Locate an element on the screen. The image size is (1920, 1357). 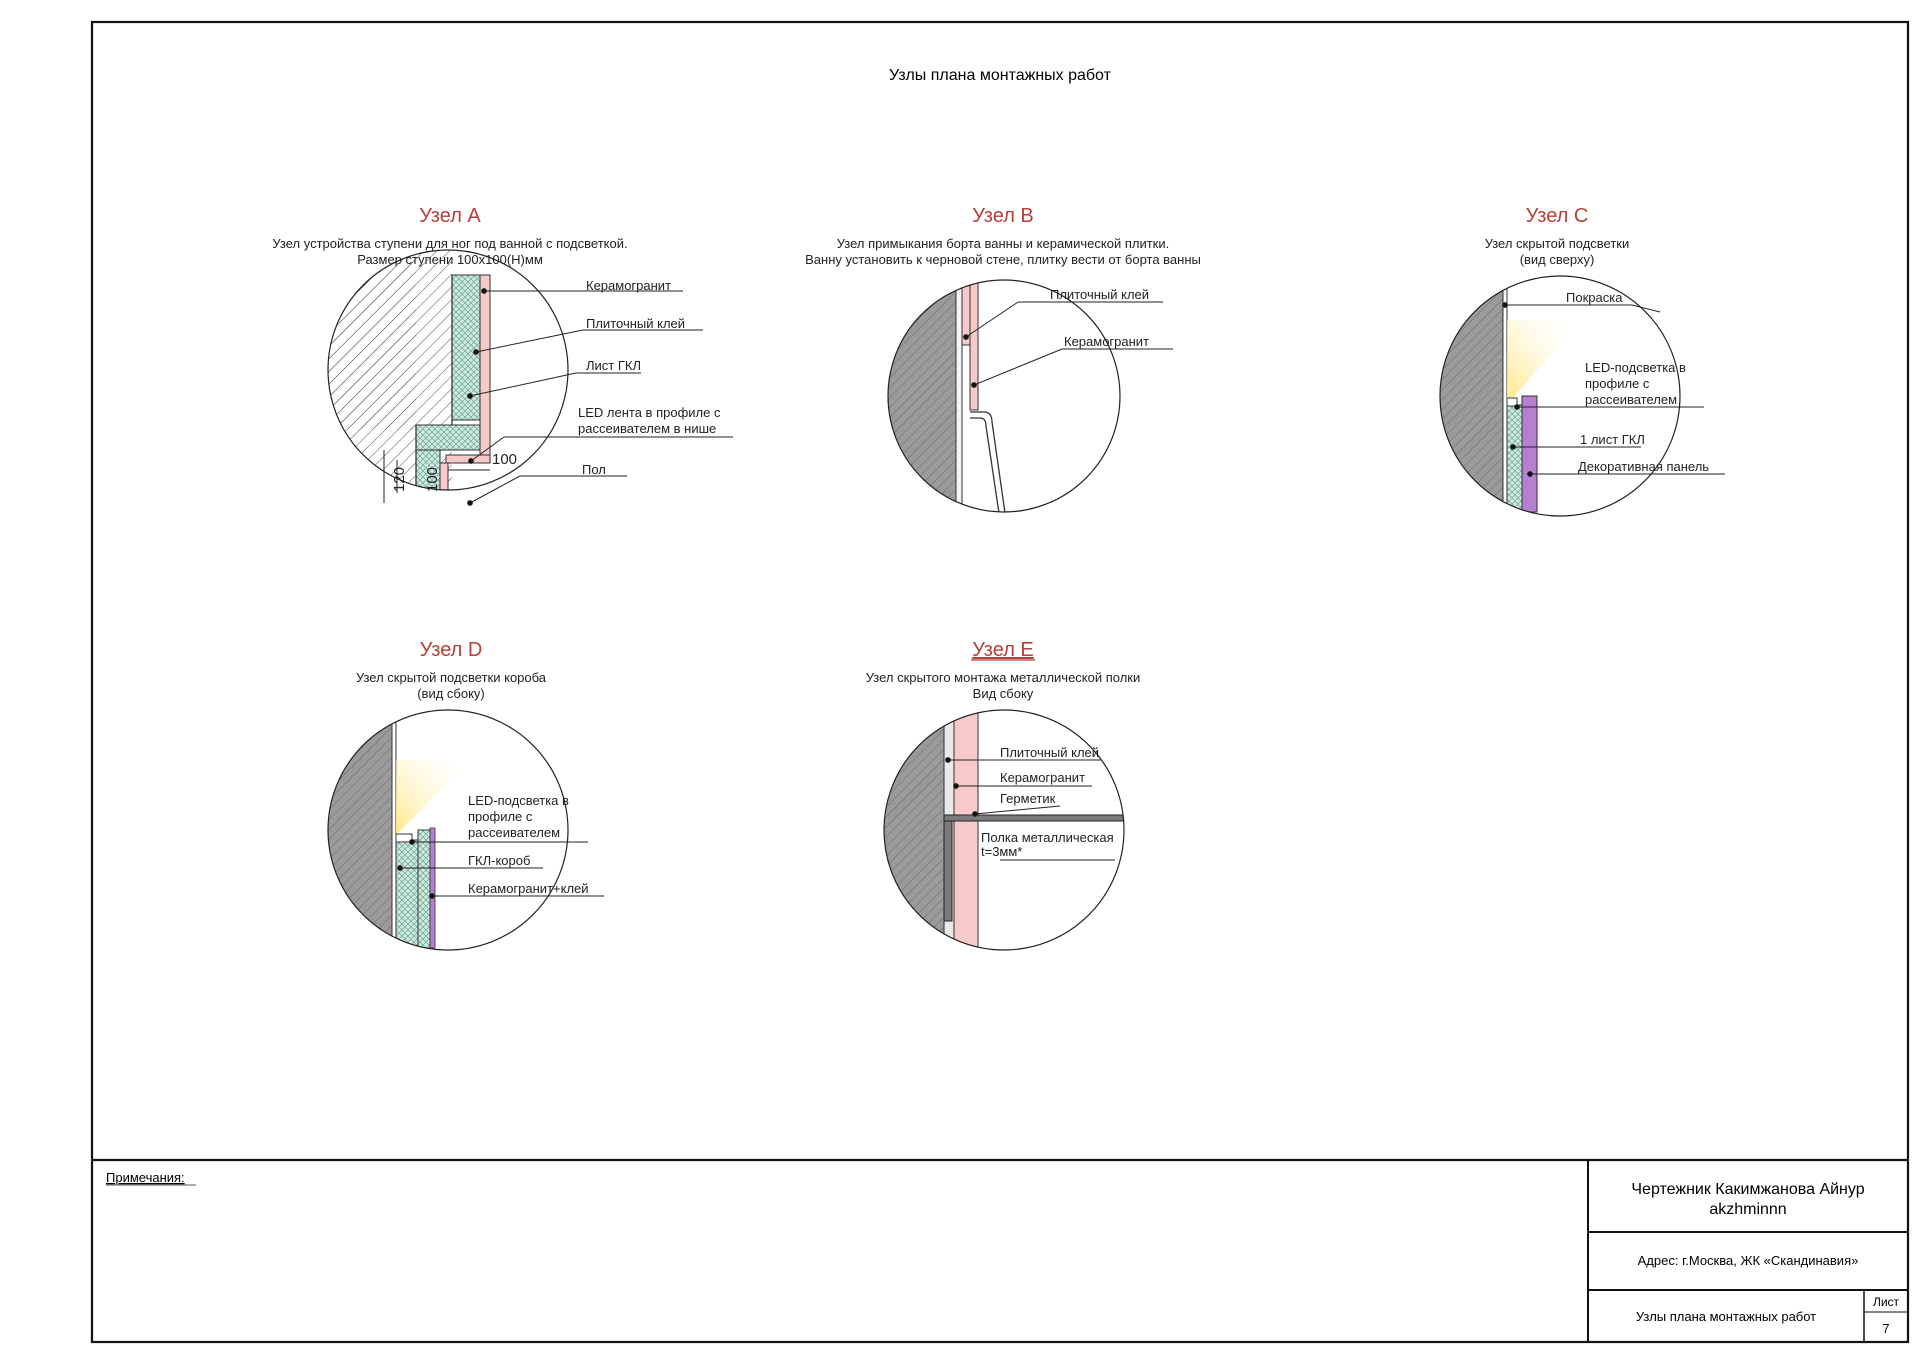
node-b-circle is located at coordinates (1004, 396).